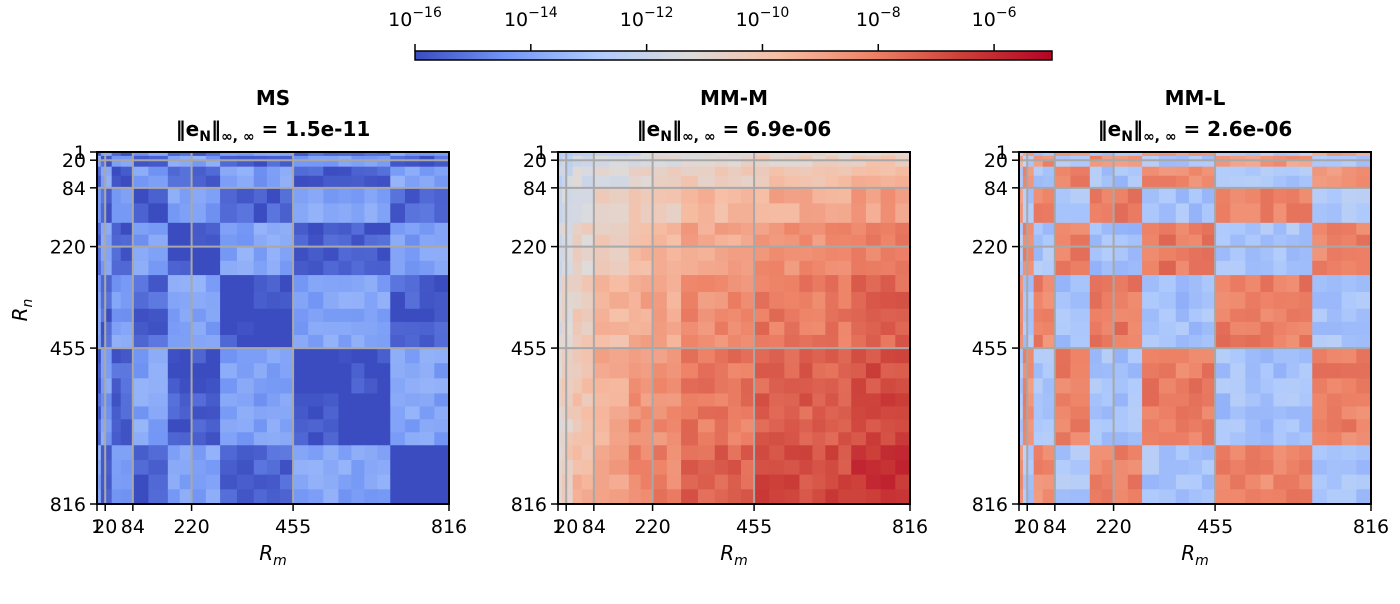 The height and width of the screenshot is (604, 1400). I want to click on colorbar-gradient, so click(733, 55).